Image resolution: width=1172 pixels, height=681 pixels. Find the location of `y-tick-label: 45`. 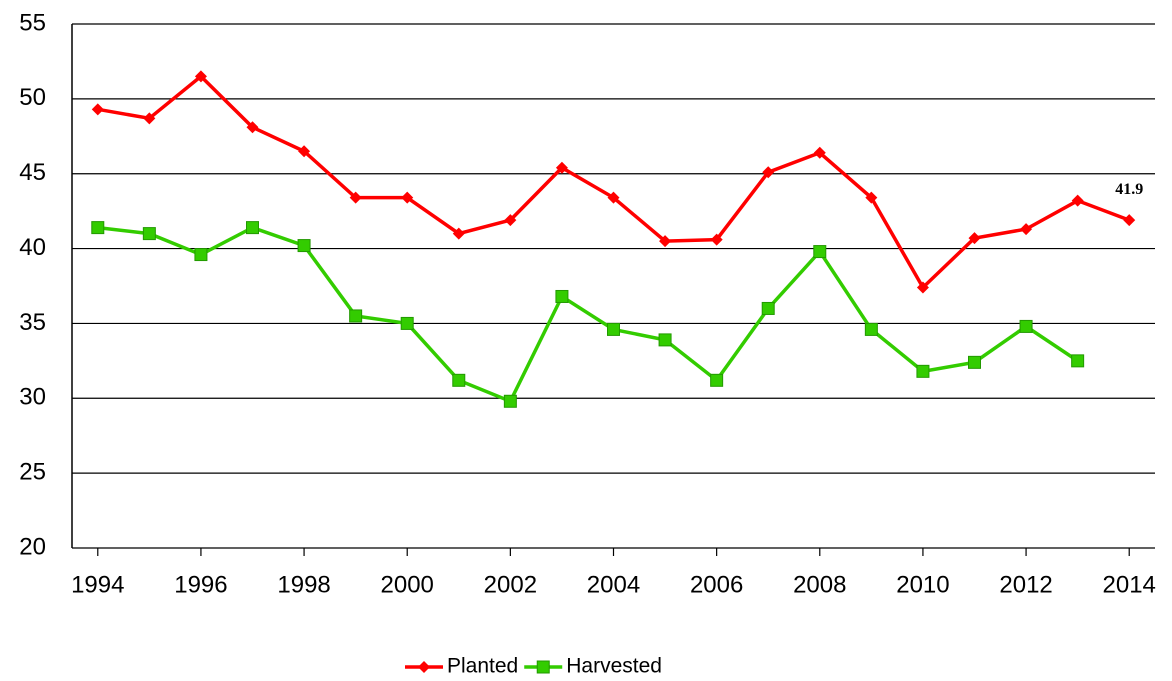

y-tick-label: 45 is located at coordinates (32, 172).